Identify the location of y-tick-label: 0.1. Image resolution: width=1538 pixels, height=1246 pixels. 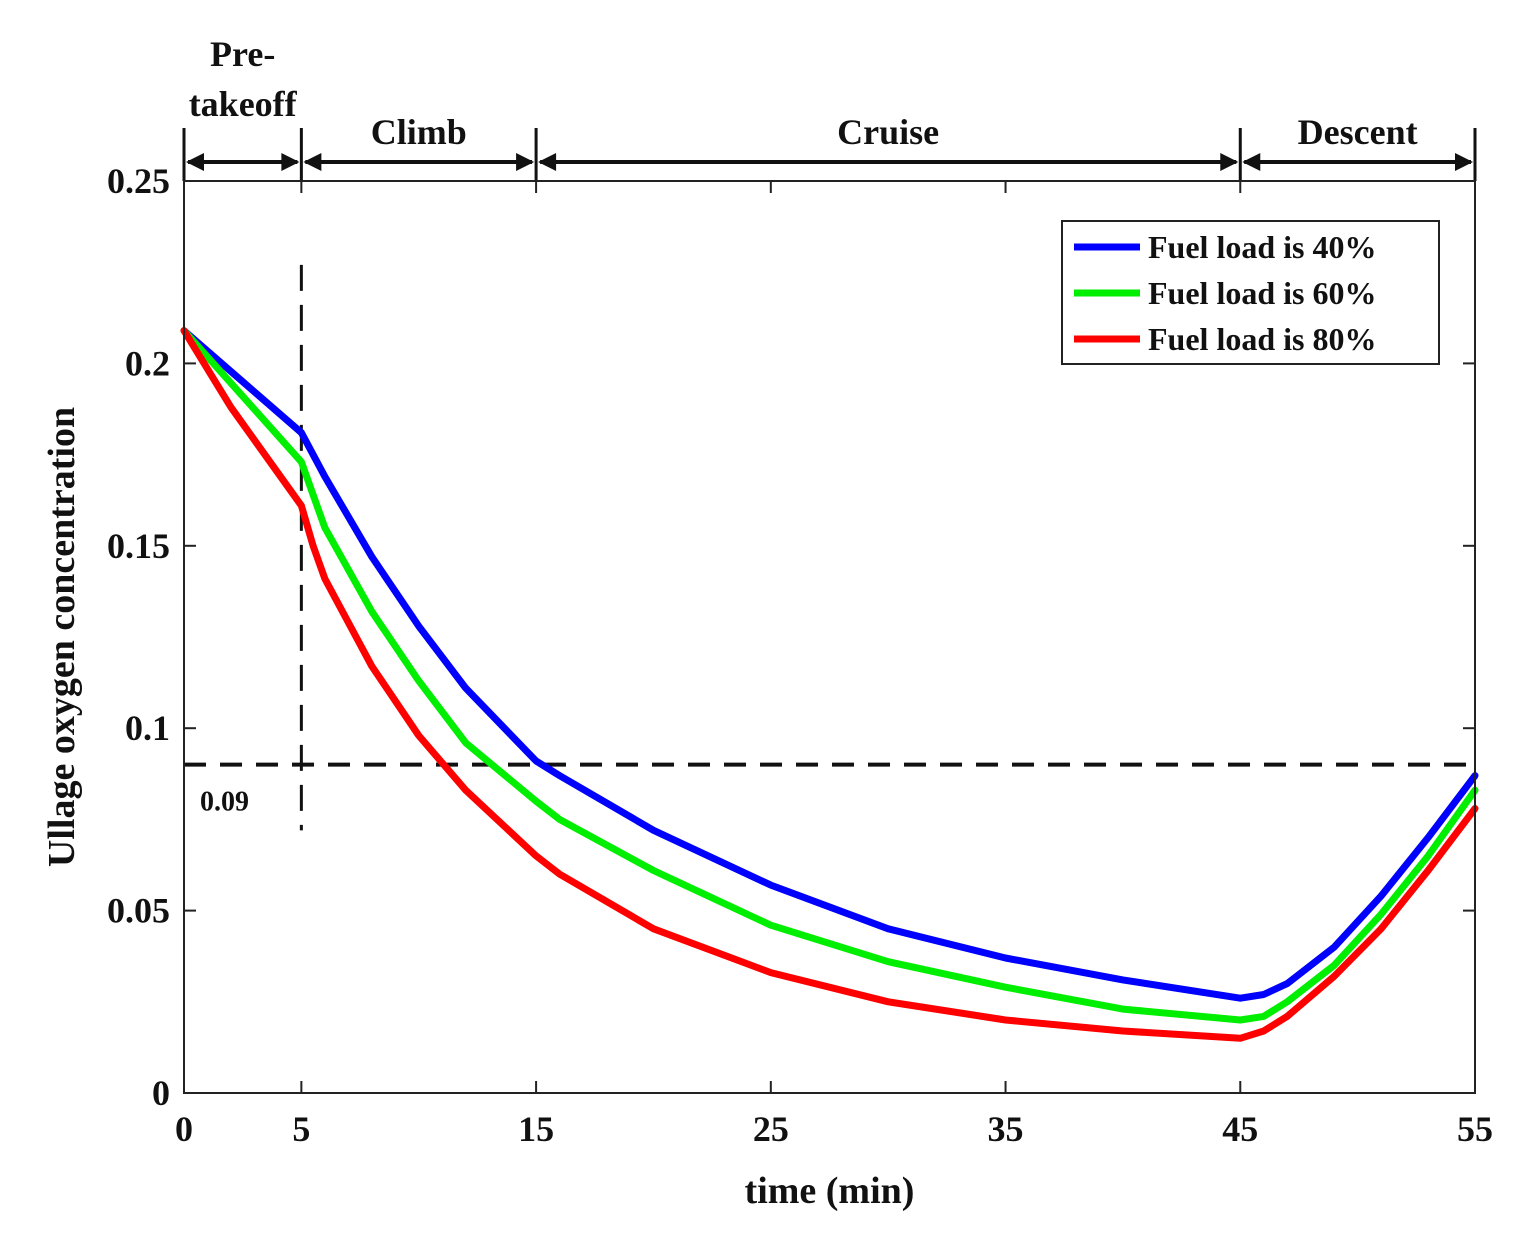
(147, 728).